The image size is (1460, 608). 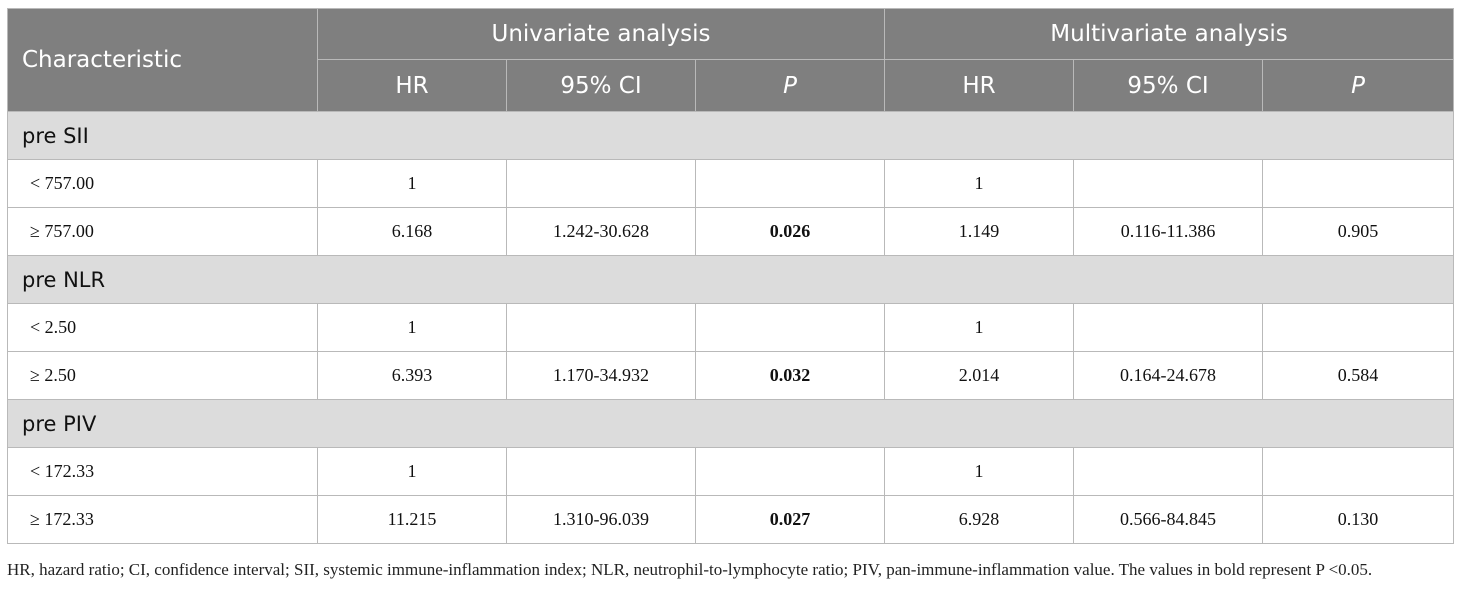 What do you see at coordinates (1358, 519) in the screenshot?
I see `multivariate-p-cell: 0.130` at bounding box center [1358, 519].